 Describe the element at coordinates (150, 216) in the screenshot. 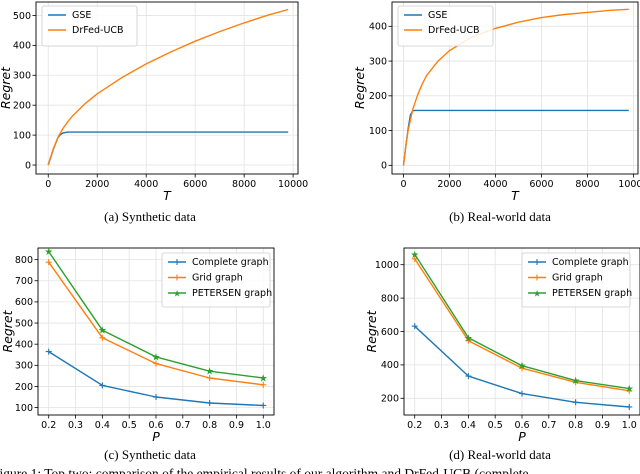

I see `subcaption-a: (a) Synthetic data` at that location.